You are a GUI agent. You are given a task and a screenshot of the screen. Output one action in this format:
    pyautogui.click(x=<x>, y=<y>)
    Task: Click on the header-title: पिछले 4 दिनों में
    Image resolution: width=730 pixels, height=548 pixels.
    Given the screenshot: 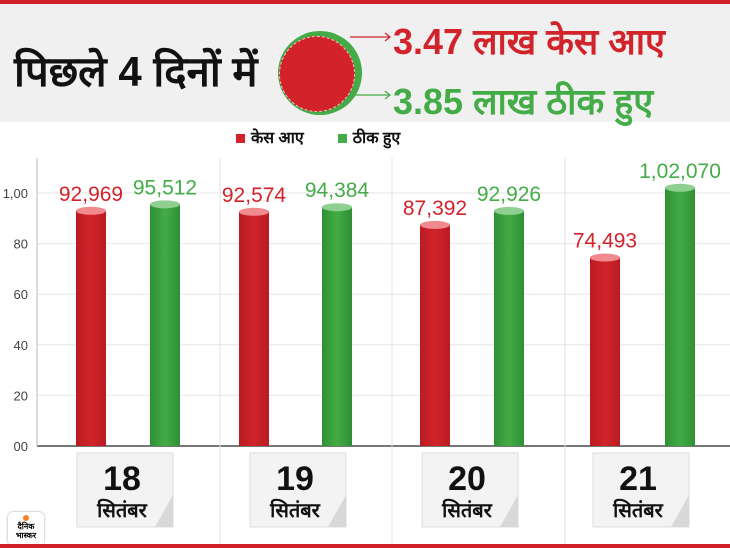 What is the action you would take?
    pyautogui.click(x=136, y=71)
    